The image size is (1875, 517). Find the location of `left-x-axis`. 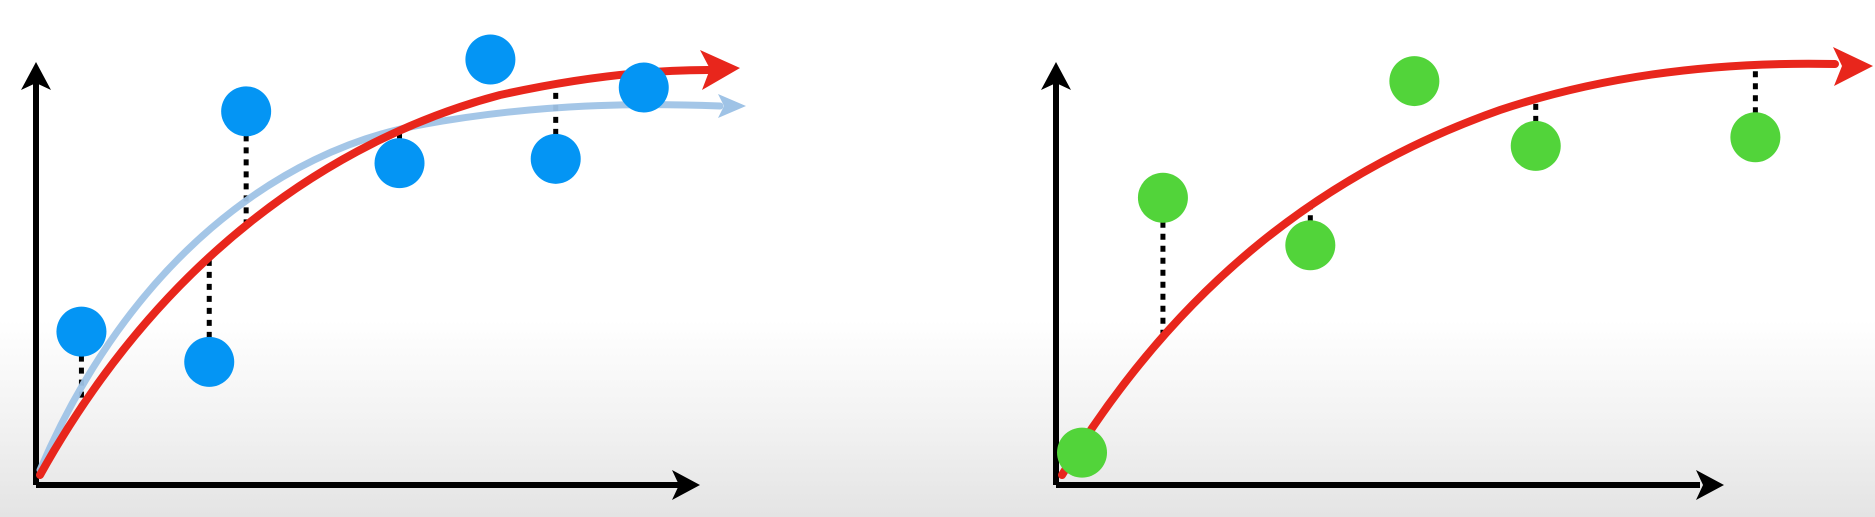

left-x-axis is located at coordinates (368, 485).